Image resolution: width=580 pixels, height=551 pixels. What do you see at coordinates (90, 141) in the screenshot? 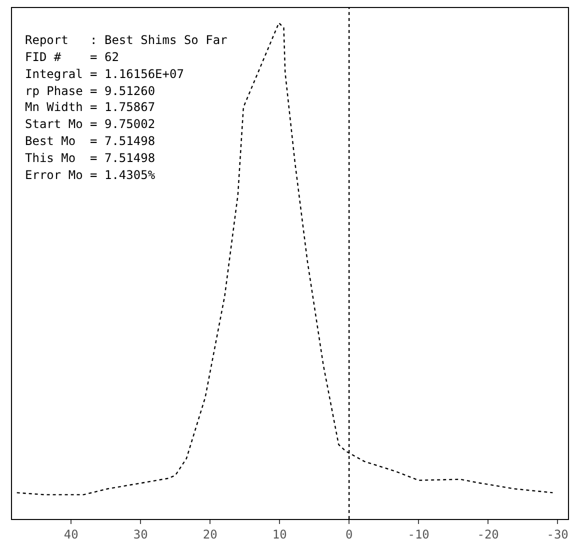
I see `annotation: Best Mo = 7.51498` at bounding box center [90, 141].